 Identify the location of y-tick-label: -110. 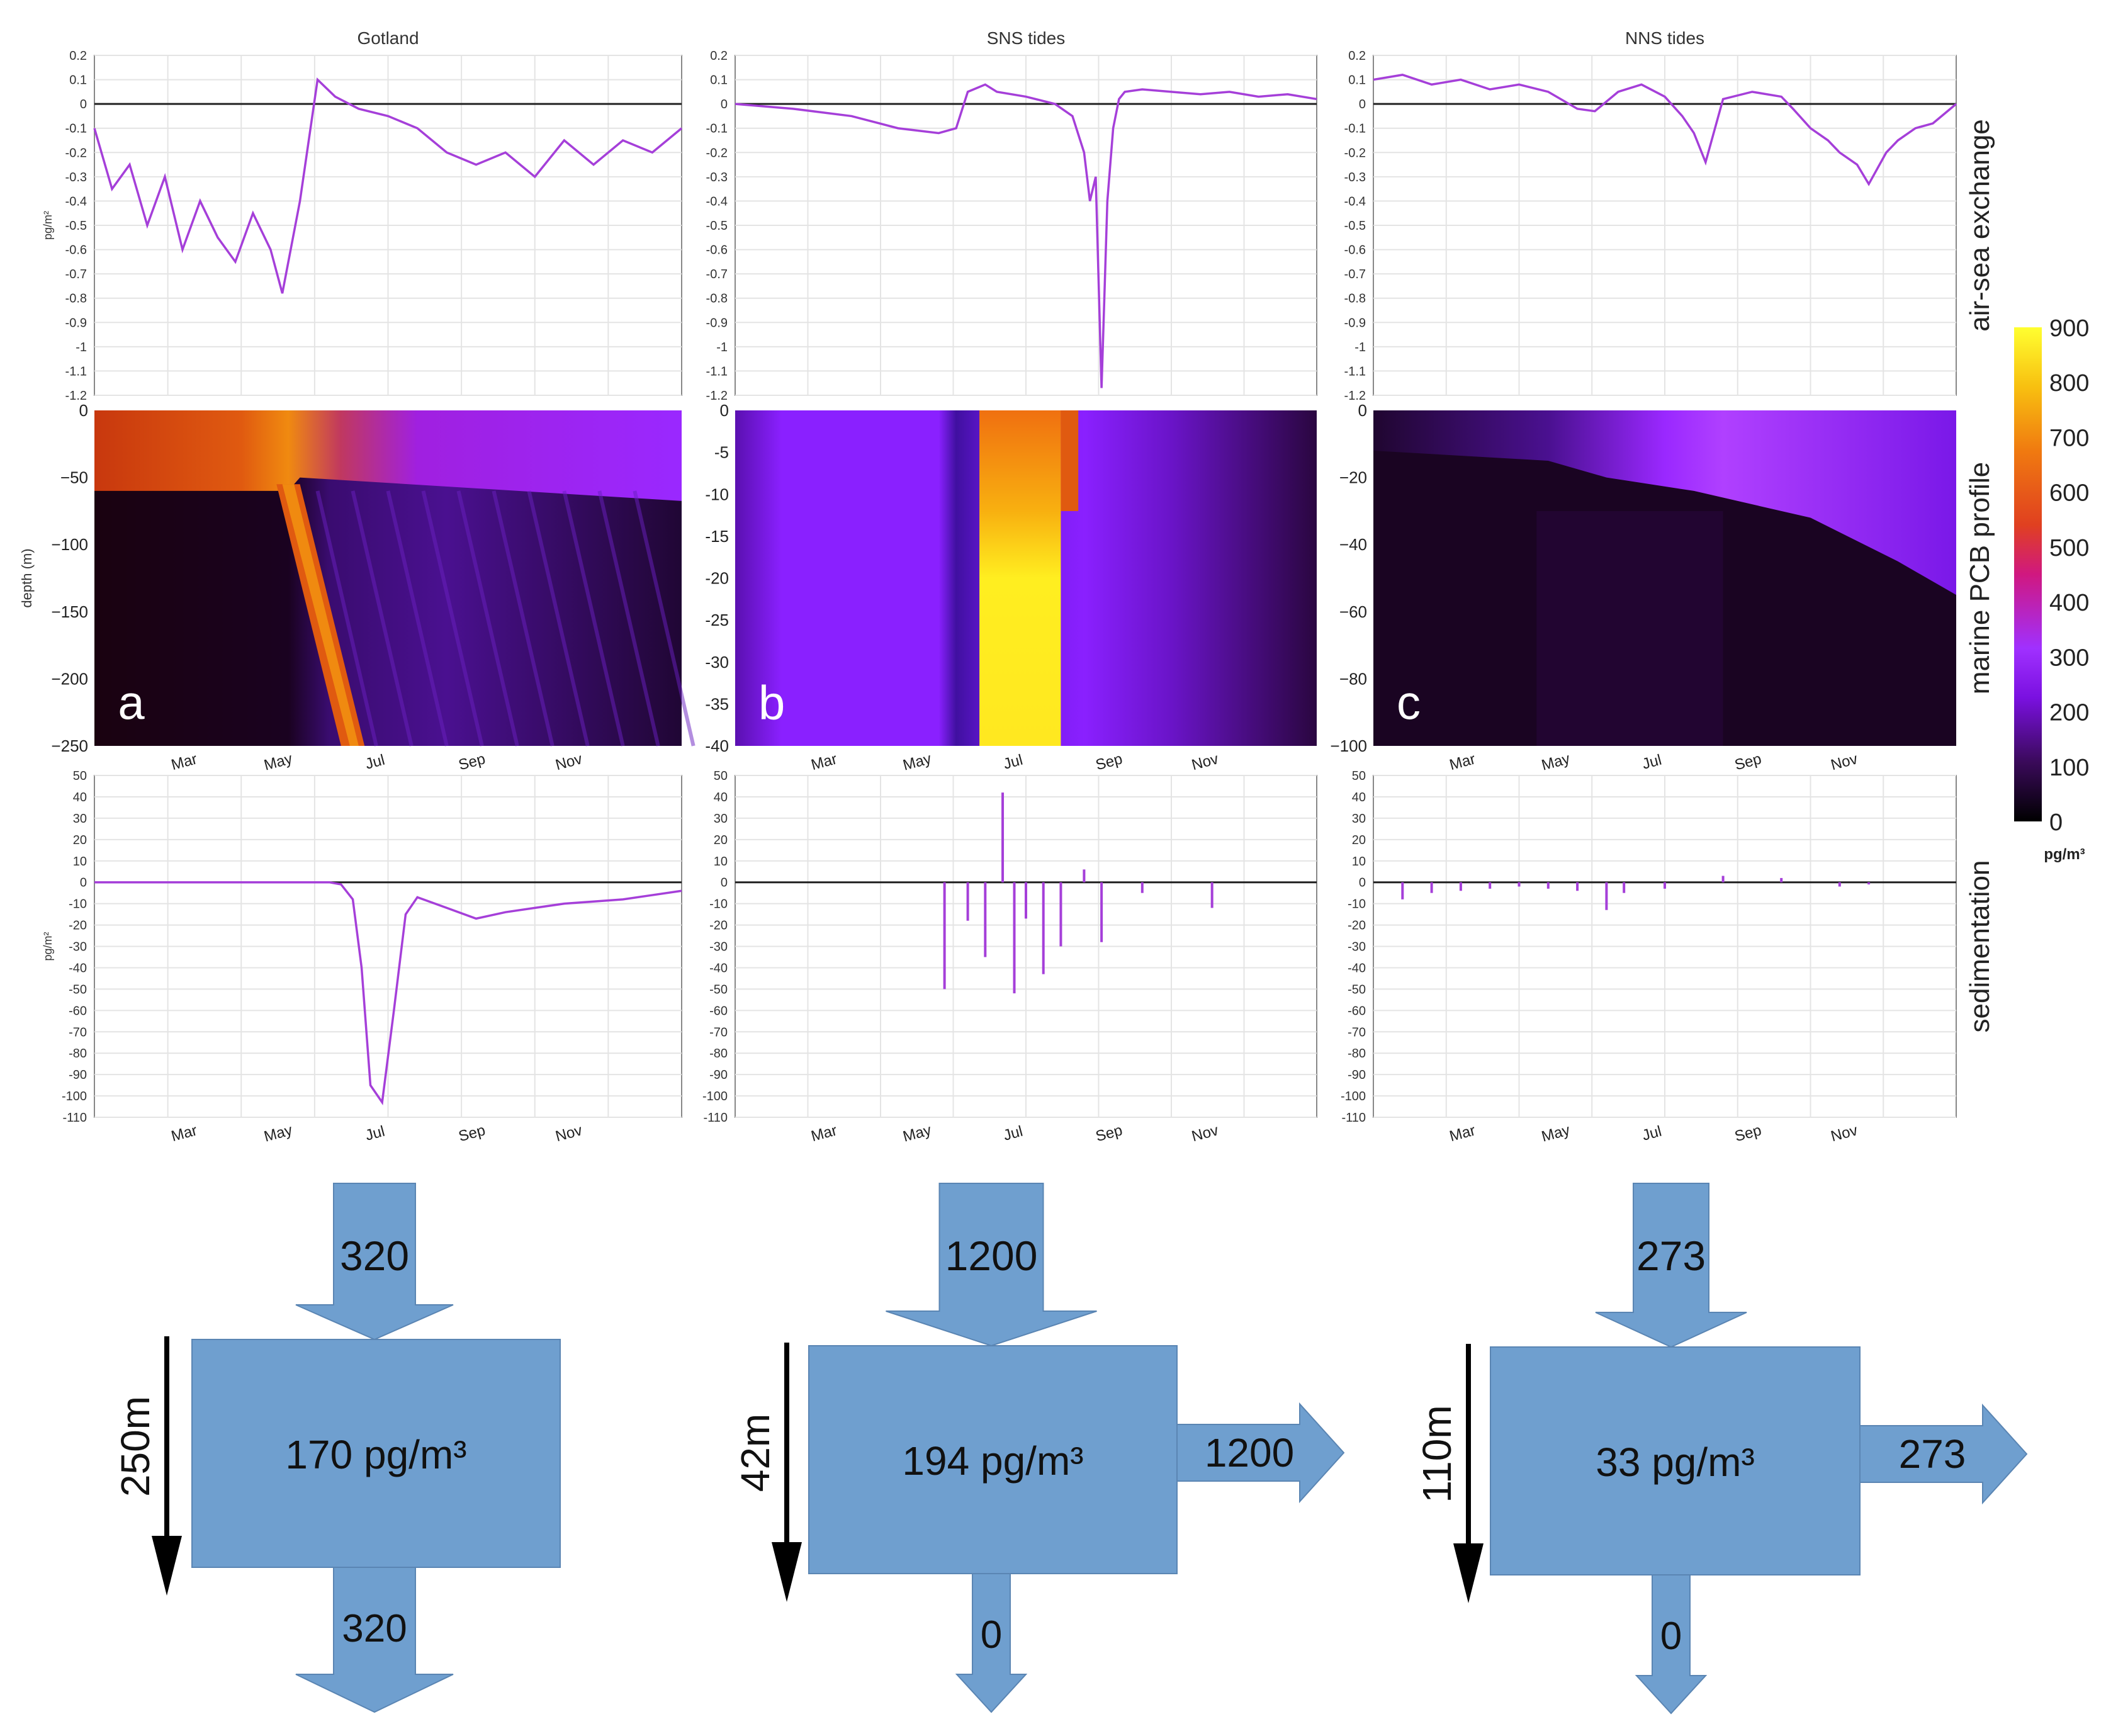
(1353, 1118).